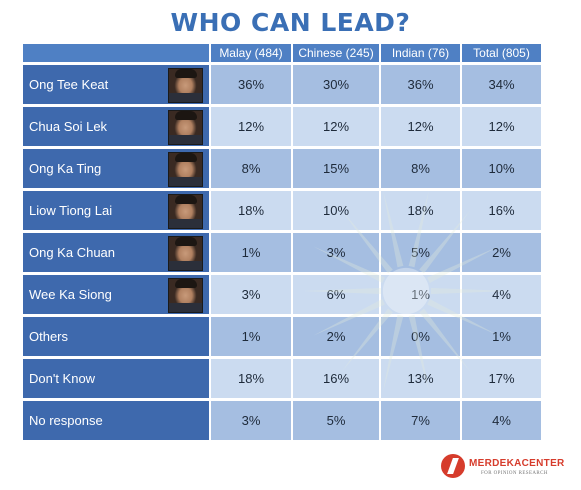  I want to click on value-cell: 17%, so click(501, 378).